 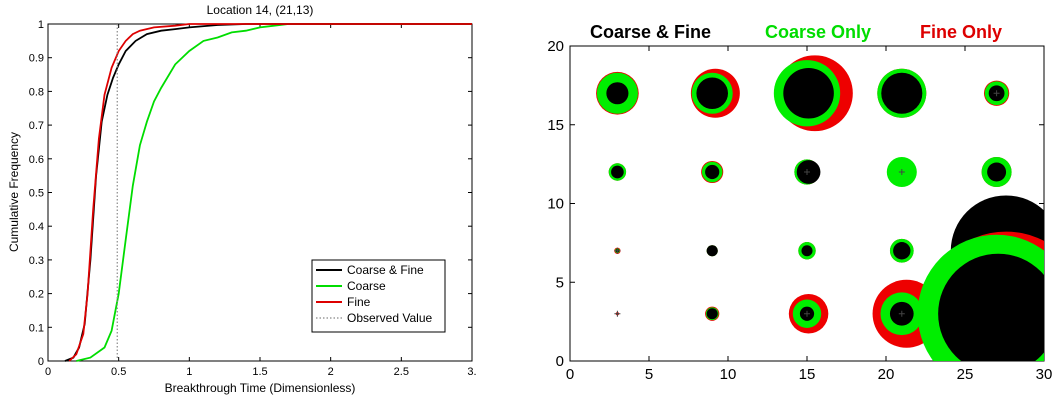 What do you see at coordinates (189, 372) in the screenshot?
I see `cdf-x-tick-label: 1` at bounding box center [189, 372].